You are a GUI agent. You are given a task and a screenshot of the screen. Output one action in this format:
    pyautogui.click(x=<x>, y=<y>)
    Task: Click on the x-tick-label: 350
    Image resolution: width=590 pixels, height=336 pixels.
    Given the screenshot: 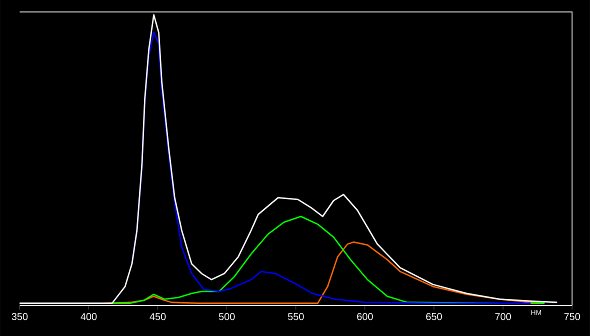 What is the action you would take?
    pyautogui.click(x=20, y=316)
    